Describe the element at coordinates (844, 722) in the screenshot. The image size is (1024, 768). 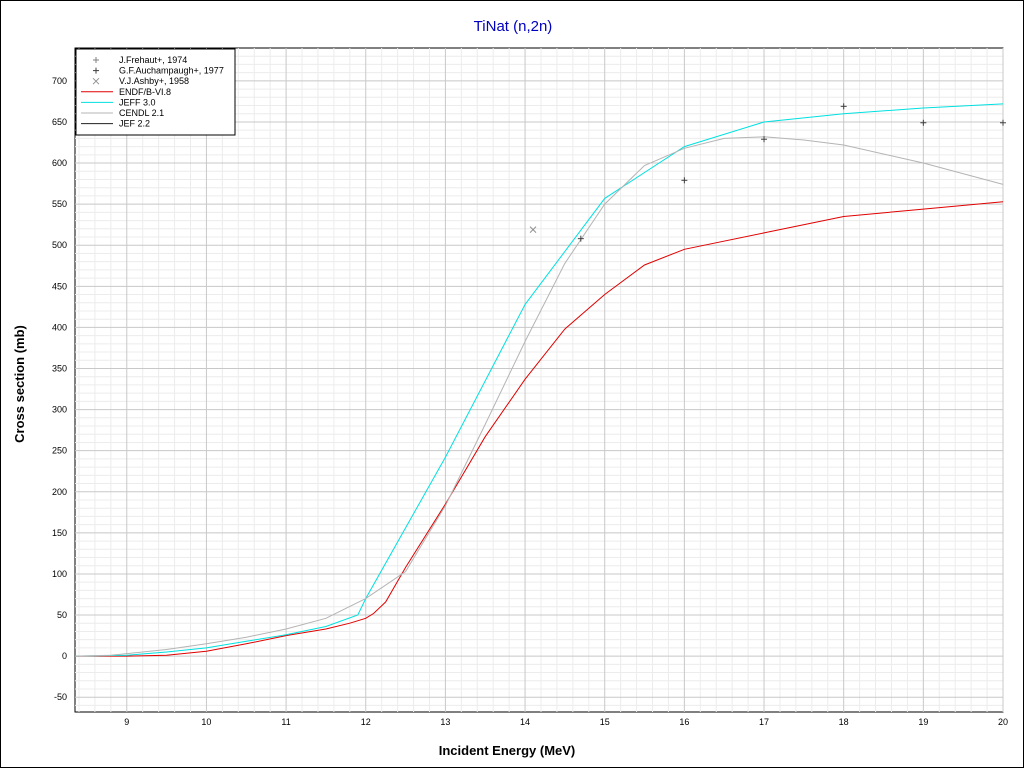
I see `x-tick-label: 18` at that location.